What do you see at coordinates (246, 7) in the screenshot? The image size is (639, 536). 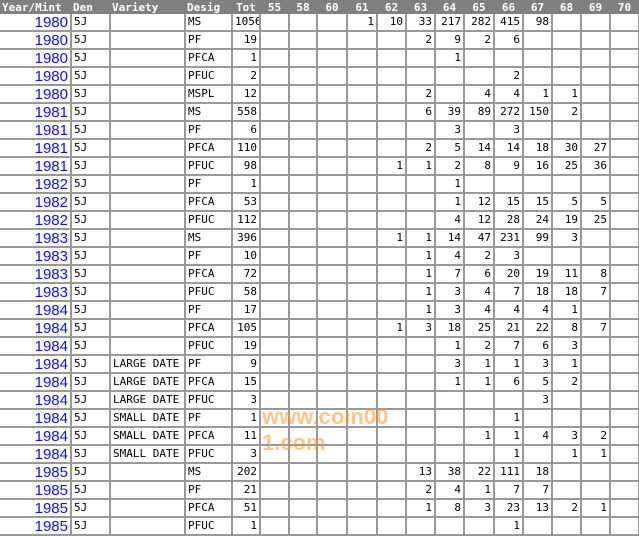 I see `column-header-tot: Tot` at bounding box center [246, 7].